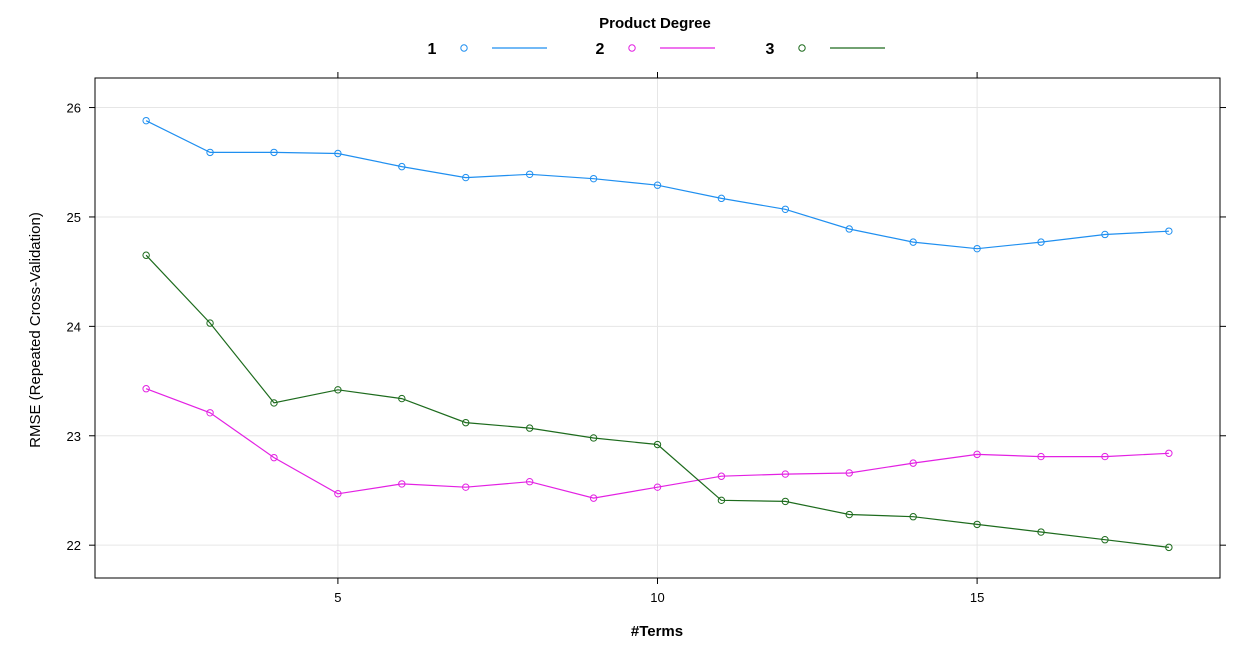 The height and width of the screenshot is (650, 1250). I want to click on x-tick-label: 5, so click(337, 597).